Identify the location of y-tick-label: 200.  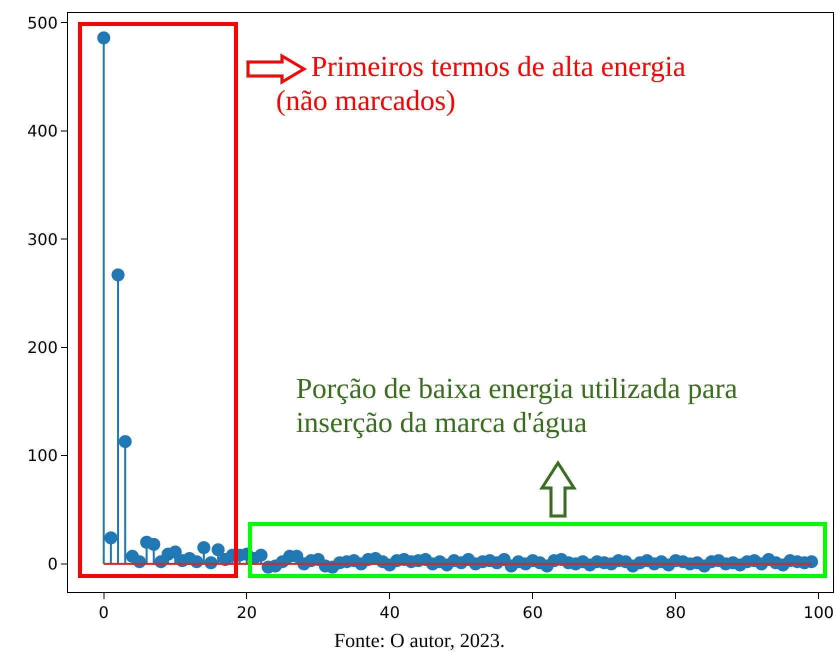
(42, 348).